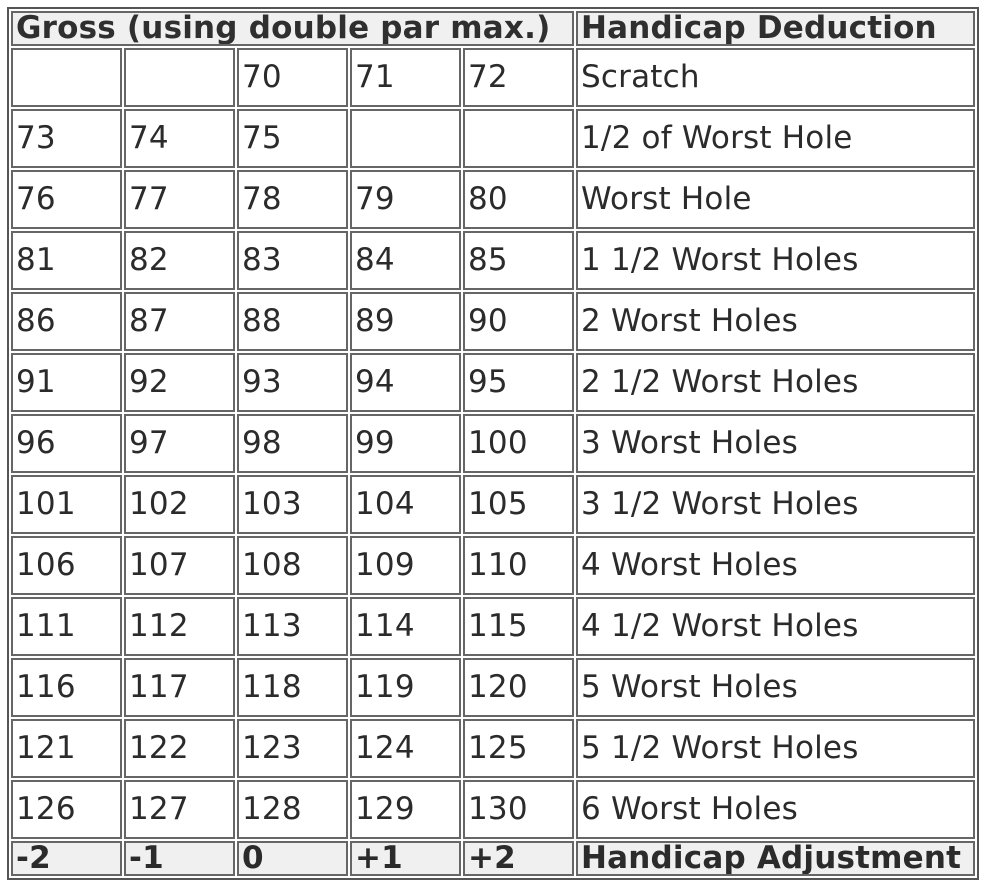 The height and width of the screenshot is (883, 985). Describe the element at coordinates (405, 858) in the screenshot. I see `adjustment-cell: +1` at that location.